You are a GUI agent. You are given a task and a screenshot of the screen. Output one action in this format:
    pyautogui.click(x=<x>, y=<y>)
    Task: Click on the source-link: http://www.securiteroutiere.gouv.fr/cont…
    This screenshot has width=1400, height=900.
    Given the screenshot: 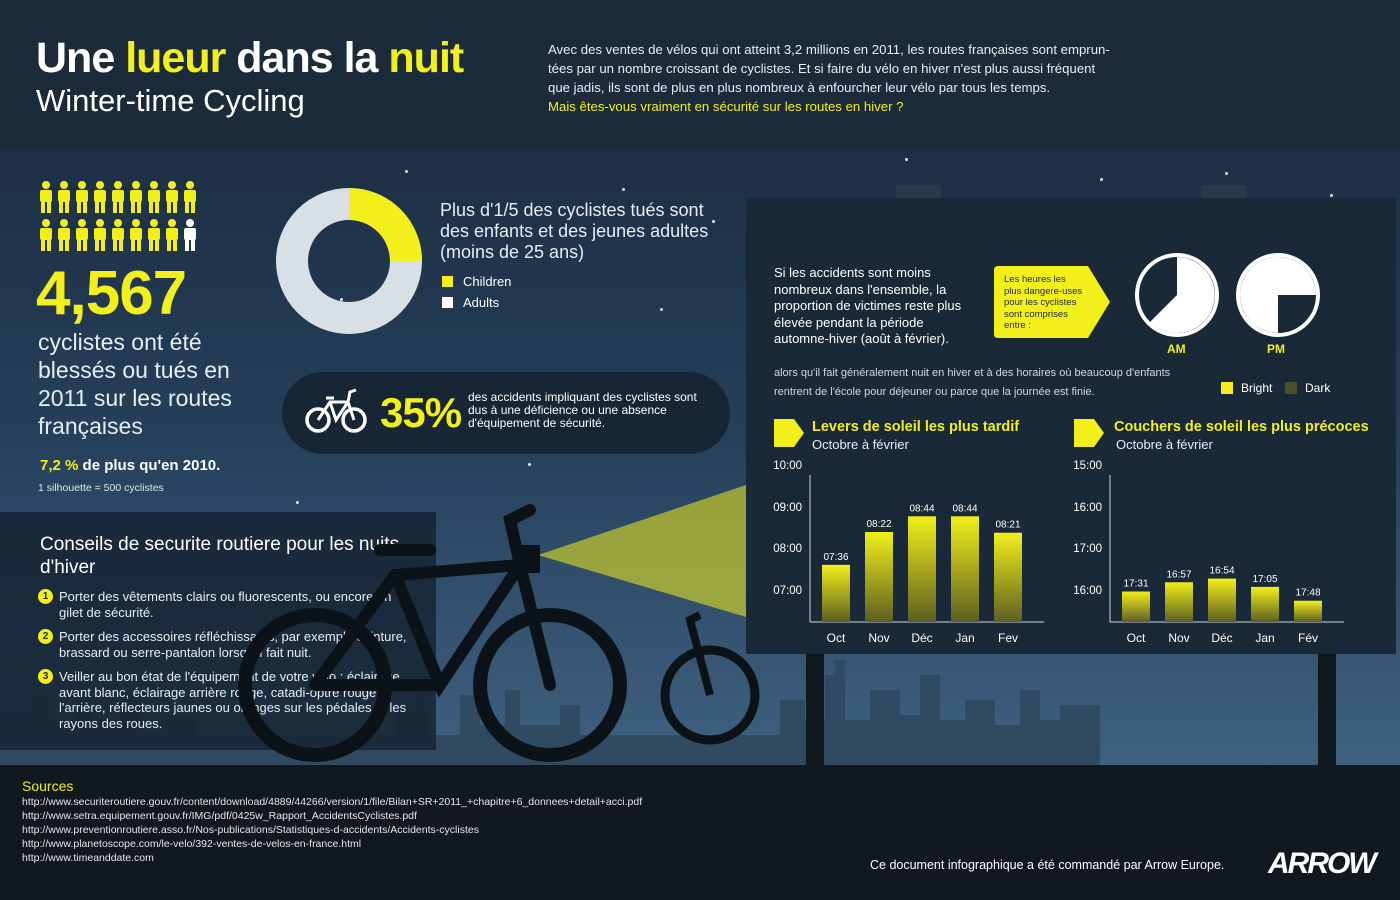 What is the action you would take?
    pyautogui.click(x=332, y=802)
    